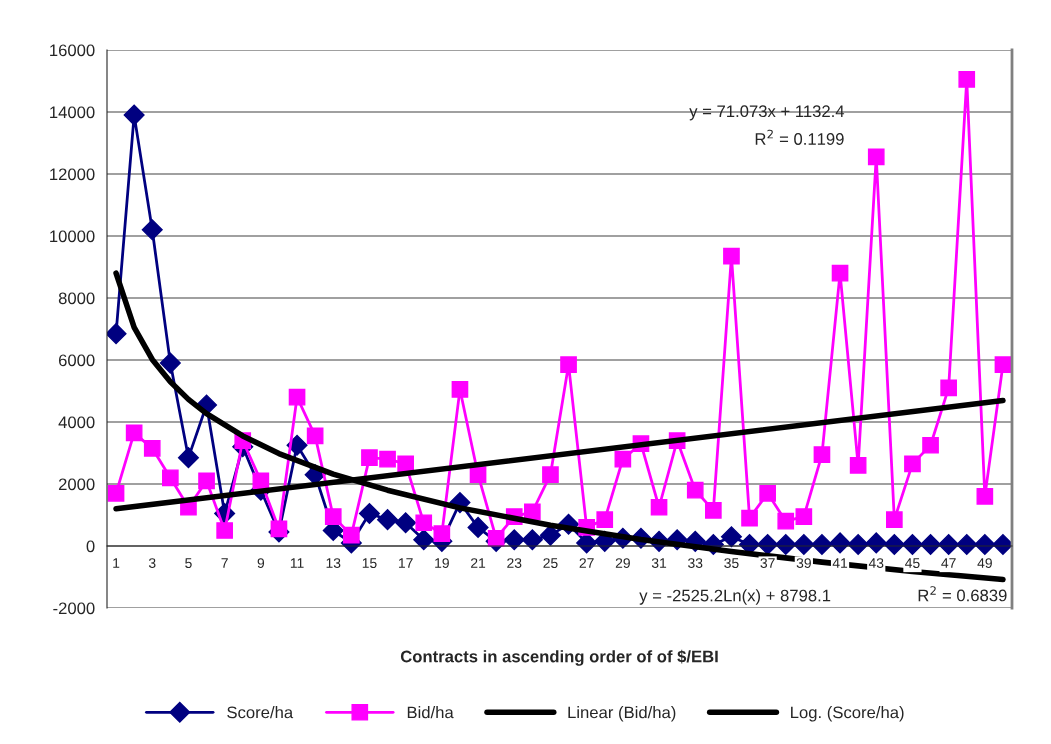 This screenshot has width=1051, height=744. Describe the element at coordinates (224, 563) in the screenshot. I see `x-tick-label: 7` at that location.